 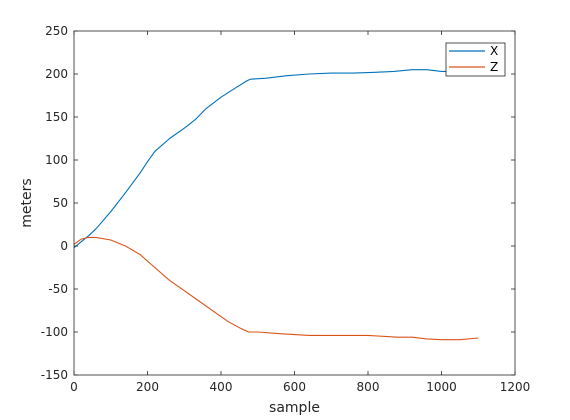 What do you see at coordinates (64, 246) in the screenshot?
I see `y-tick-label: 0` at bounding box center [64, 246].